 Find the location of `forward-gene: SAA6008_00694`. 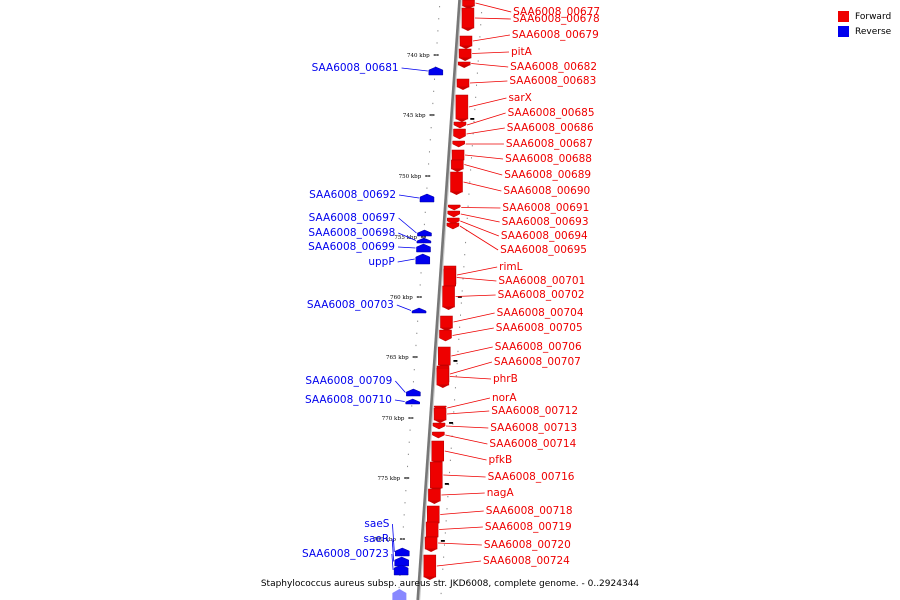

forward-gene: SAA6008_00694 is located at coordinates (517, 229).